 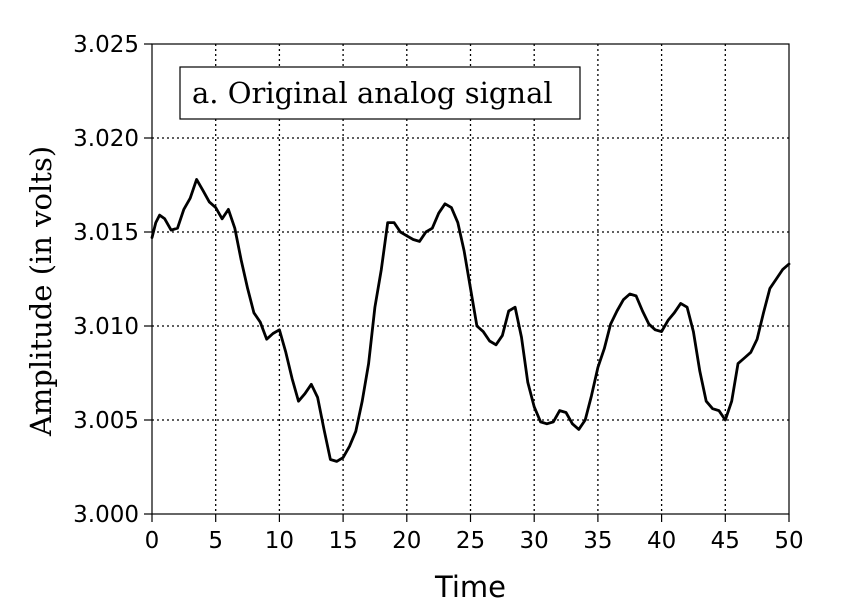 I want to click on y-tick-label: 3.020, so click(x=106, y=139).